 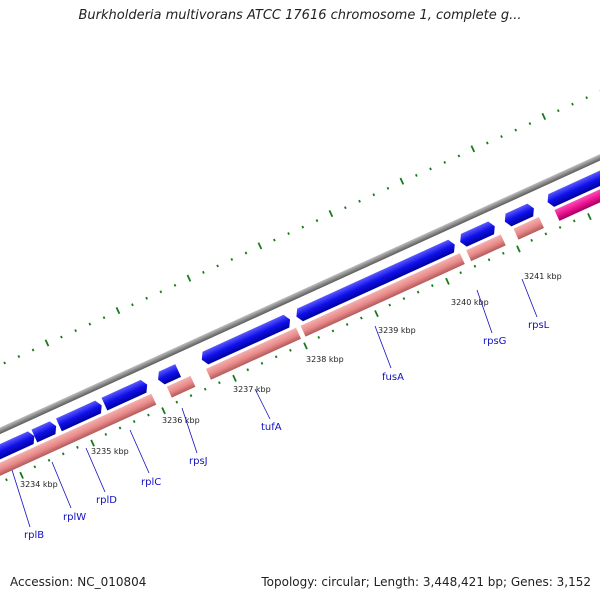 I want to click on gene-label-rplD: rplD, so click(x=106, y=500).